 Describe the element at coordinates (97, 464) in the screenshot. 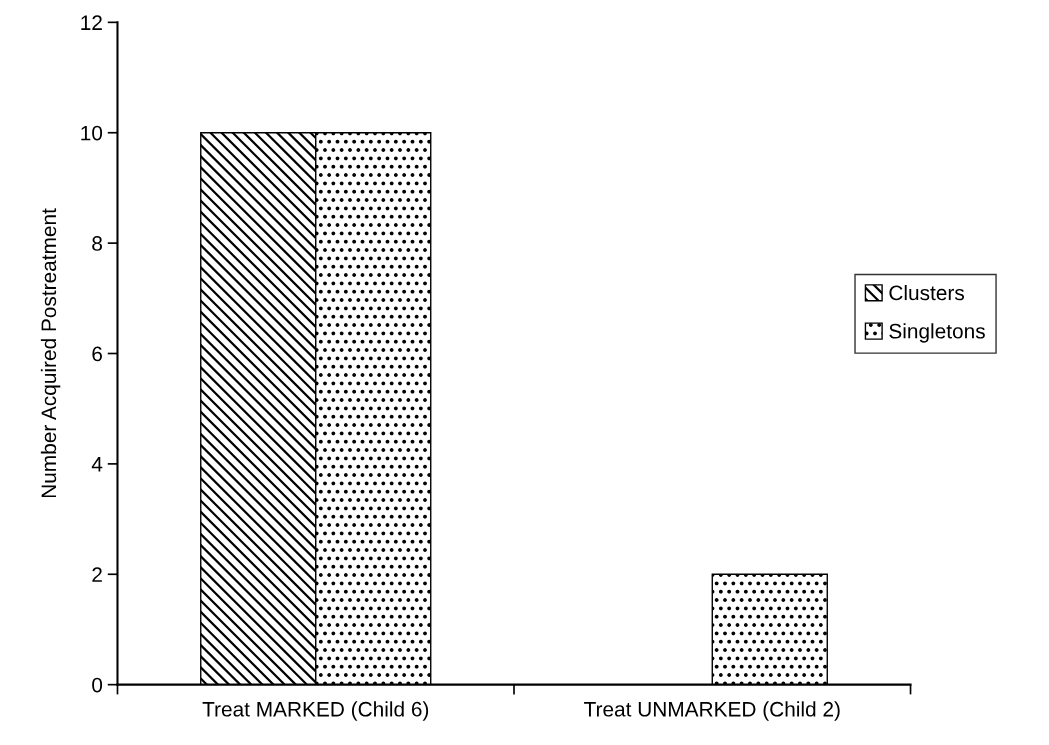

I see `y-tick-label: 4` at that location.